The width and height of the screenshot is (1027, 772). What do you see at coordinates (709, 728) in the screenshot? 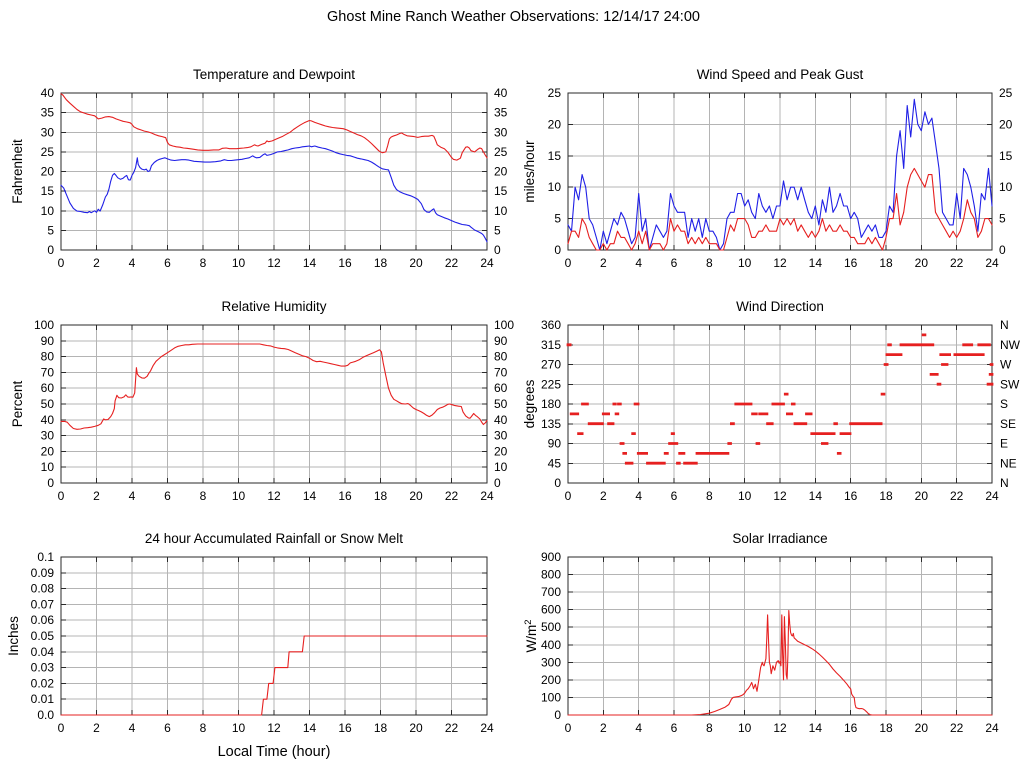
I see `svg-text: 8` at bounding box center [709, 728].